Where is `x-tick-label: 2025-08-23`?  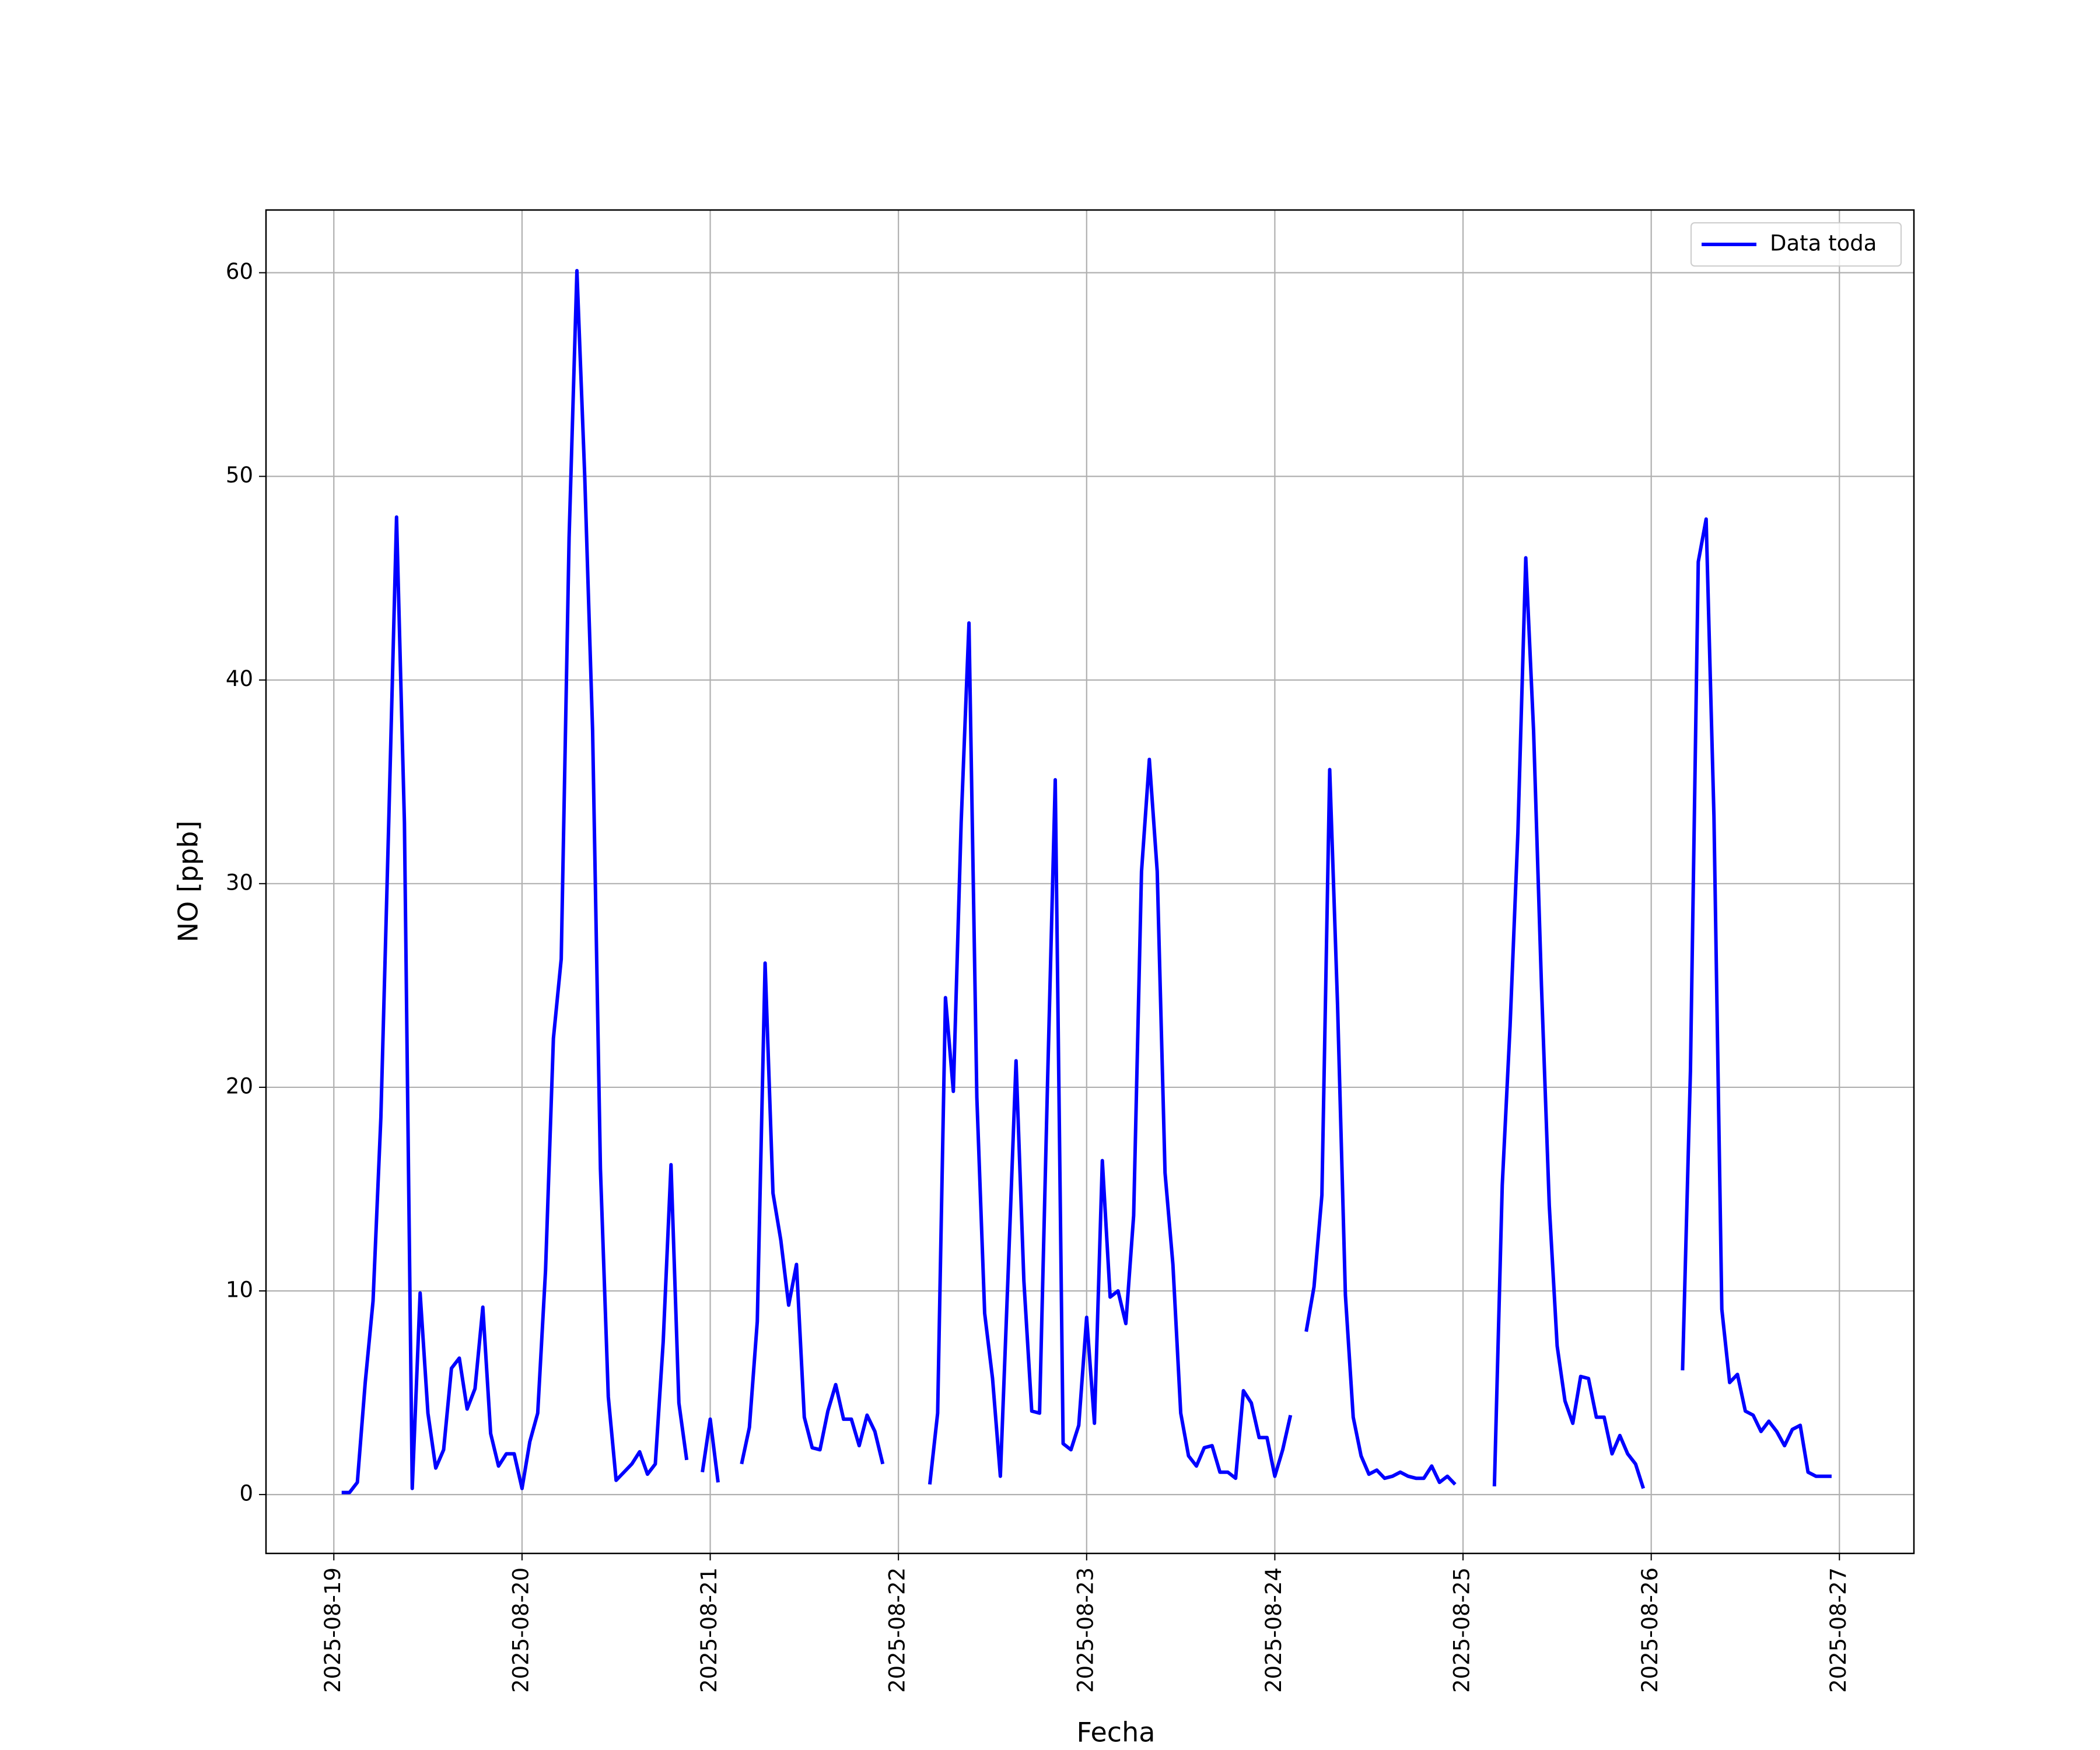
x-tick-label: 2025-08-23 is located at coordinates (1085, 1630).